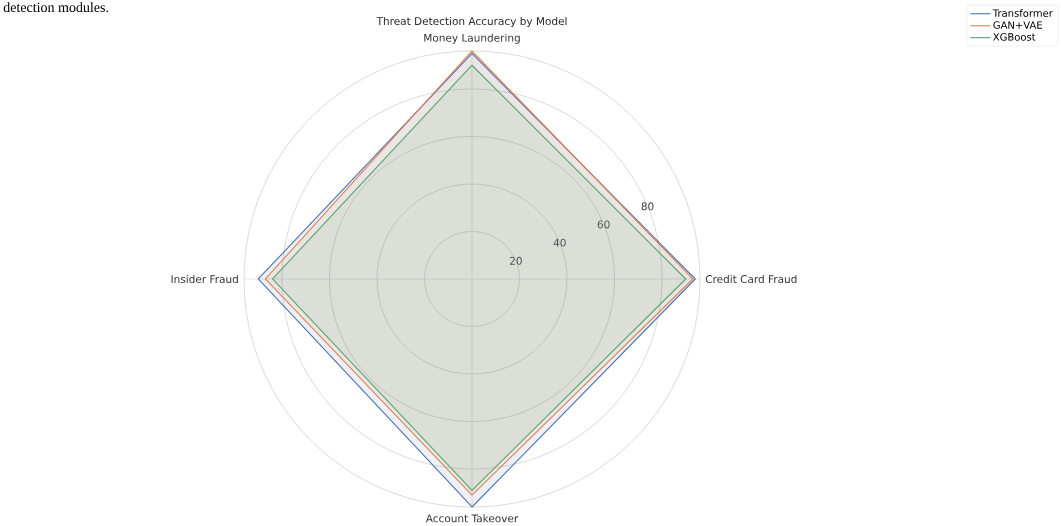  I want to click on y-tick-label: 20, so click(515, 260).